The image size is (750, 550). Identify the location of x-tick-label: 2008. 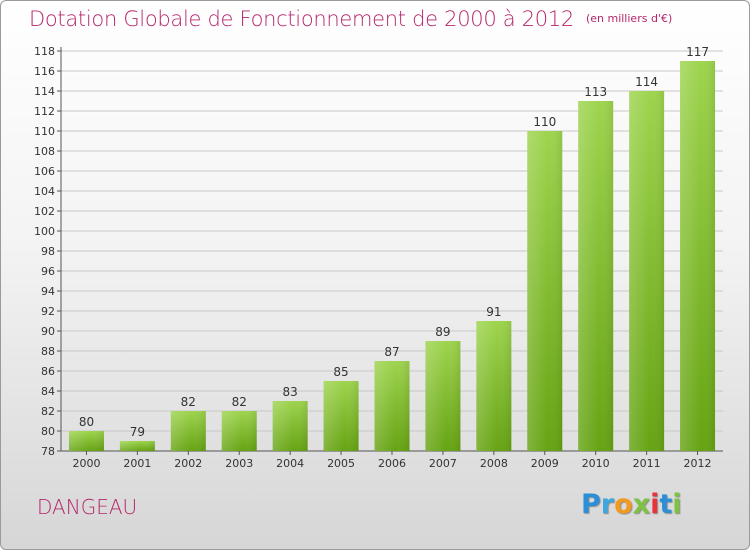
(494, 463).